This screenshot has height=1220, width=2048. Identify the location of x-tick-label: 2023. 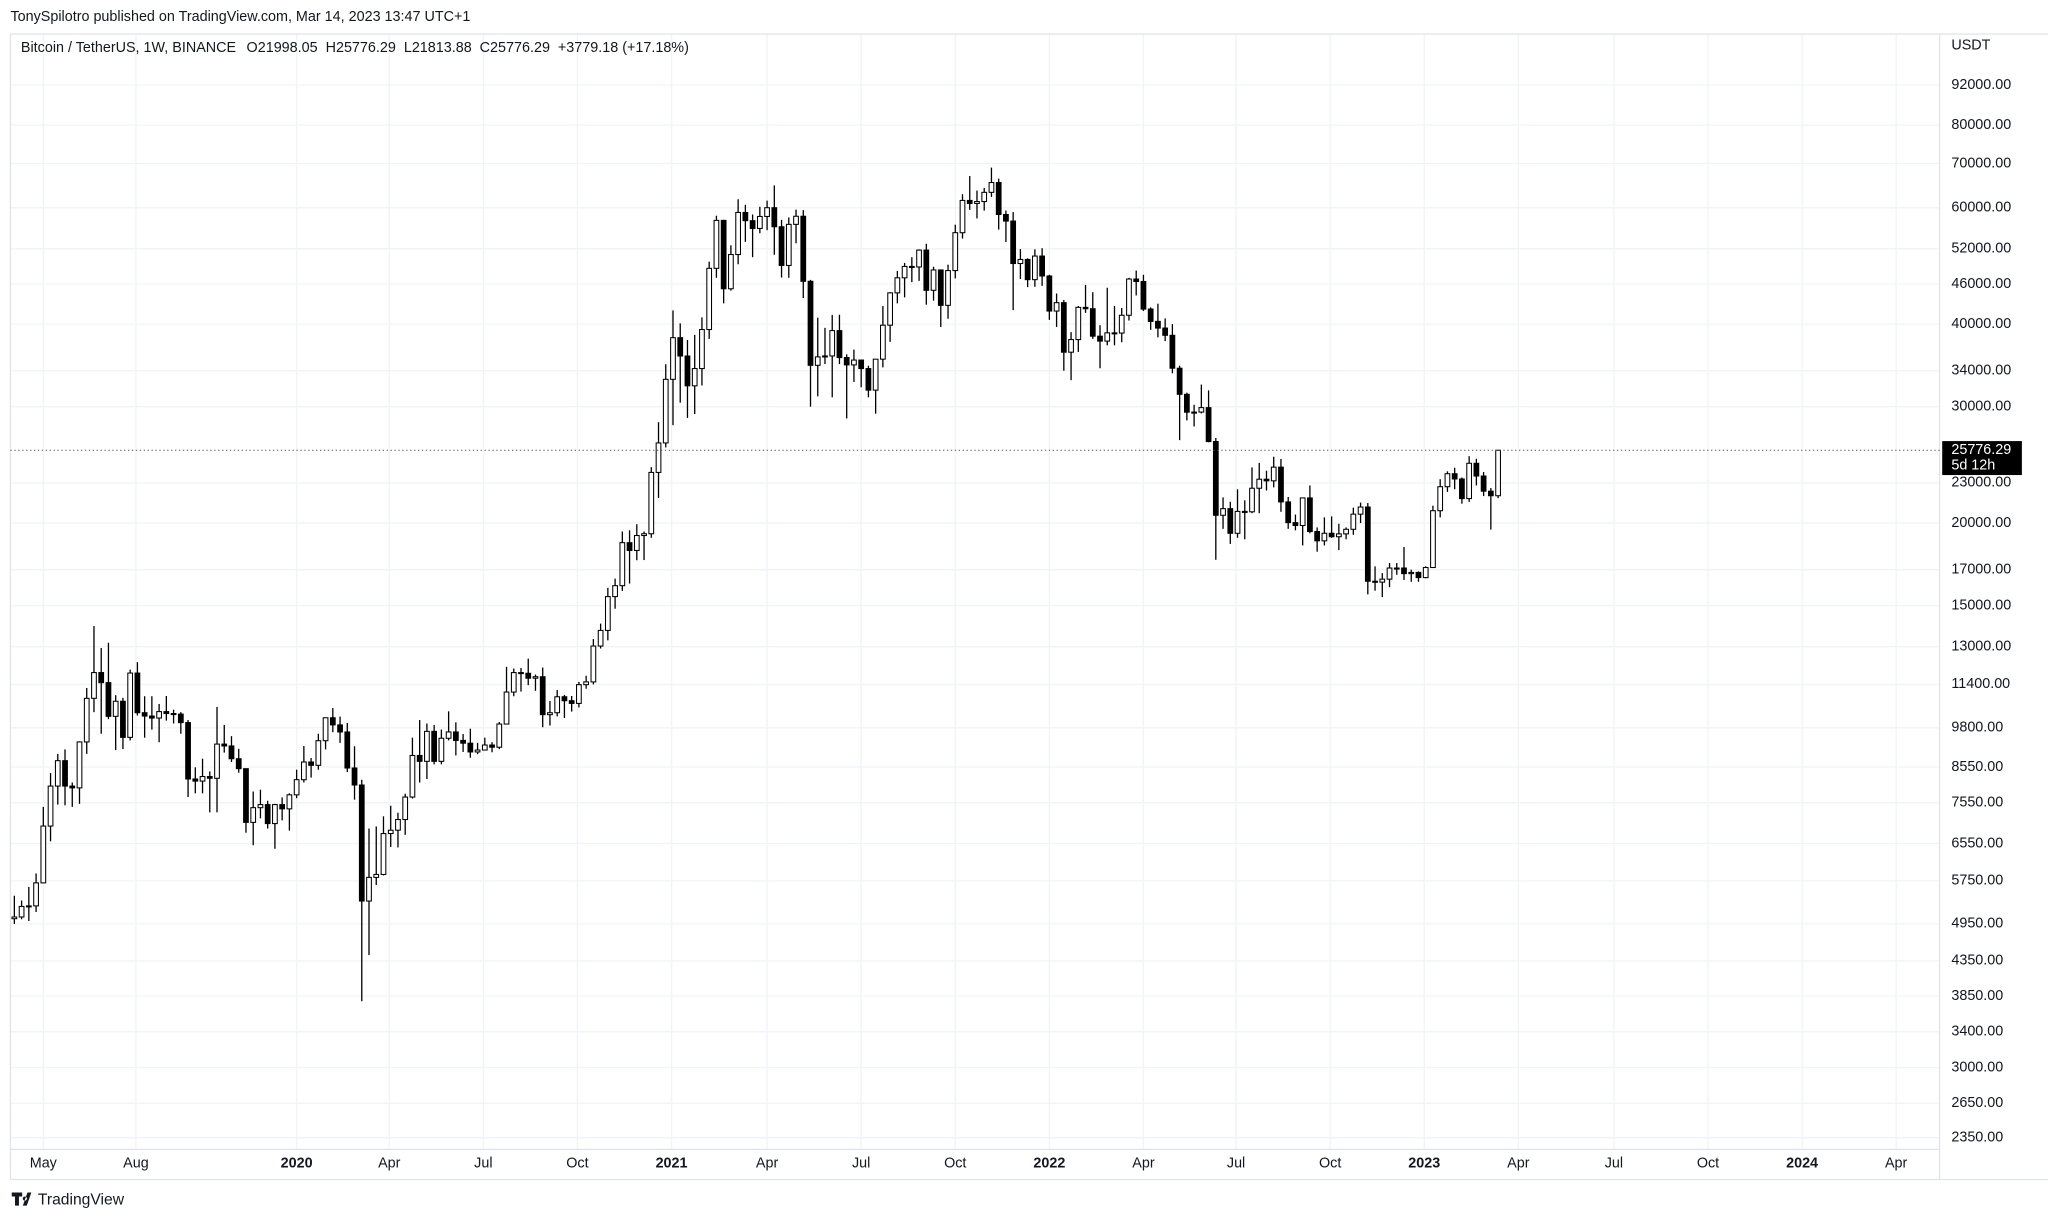
(1424, 1164).